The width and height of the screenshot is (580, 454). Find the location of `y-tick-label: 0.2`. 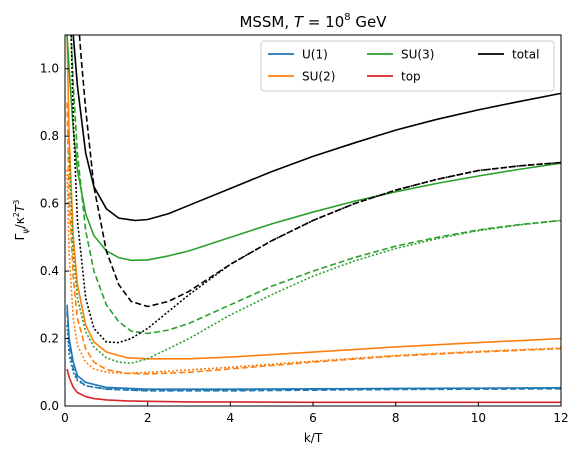

y-tick-label: 0.2 is located at coordinates (49, 339).